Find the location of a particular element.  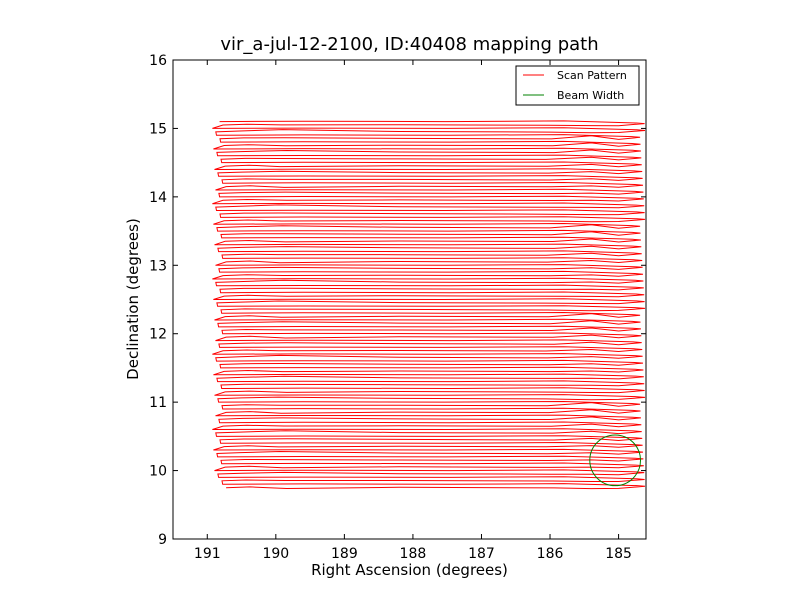

x-axis-label: Right Ascension (degrees) is located at coordinates (409, 570).